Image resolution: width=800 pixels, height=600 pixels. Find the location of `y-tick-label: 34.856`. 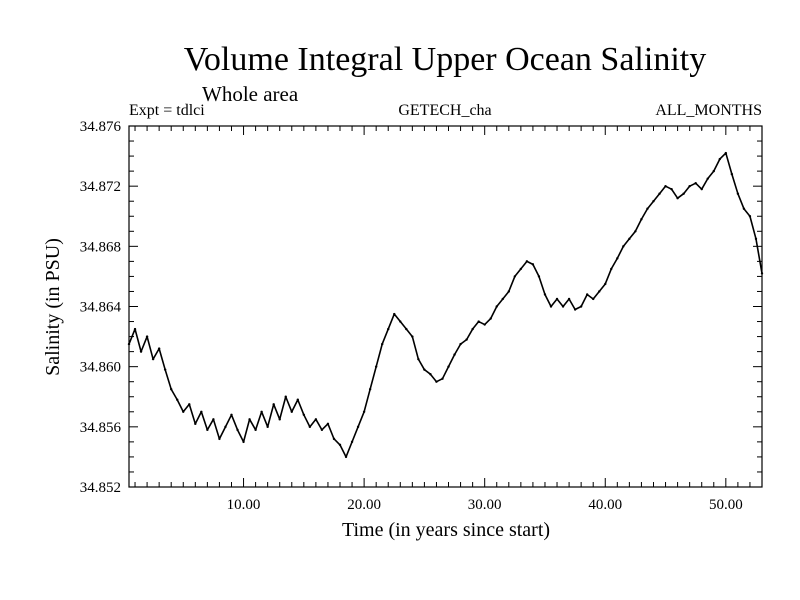

y-tick-label: 34.856 is located at coordinates (101, 428).